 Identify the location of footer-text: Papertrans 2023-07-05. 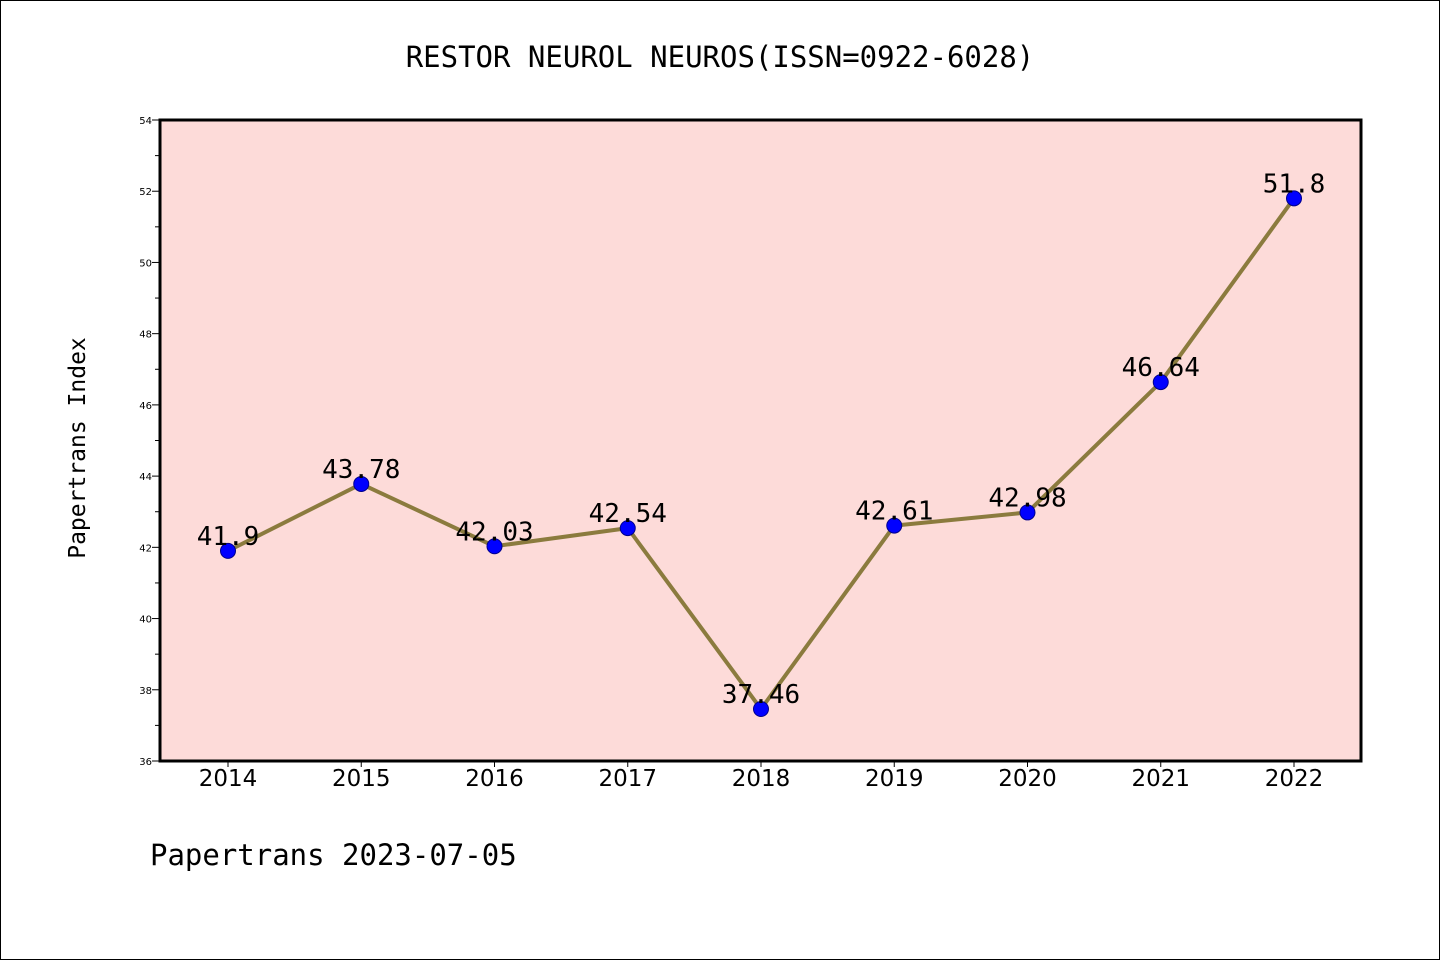
(333, 855).